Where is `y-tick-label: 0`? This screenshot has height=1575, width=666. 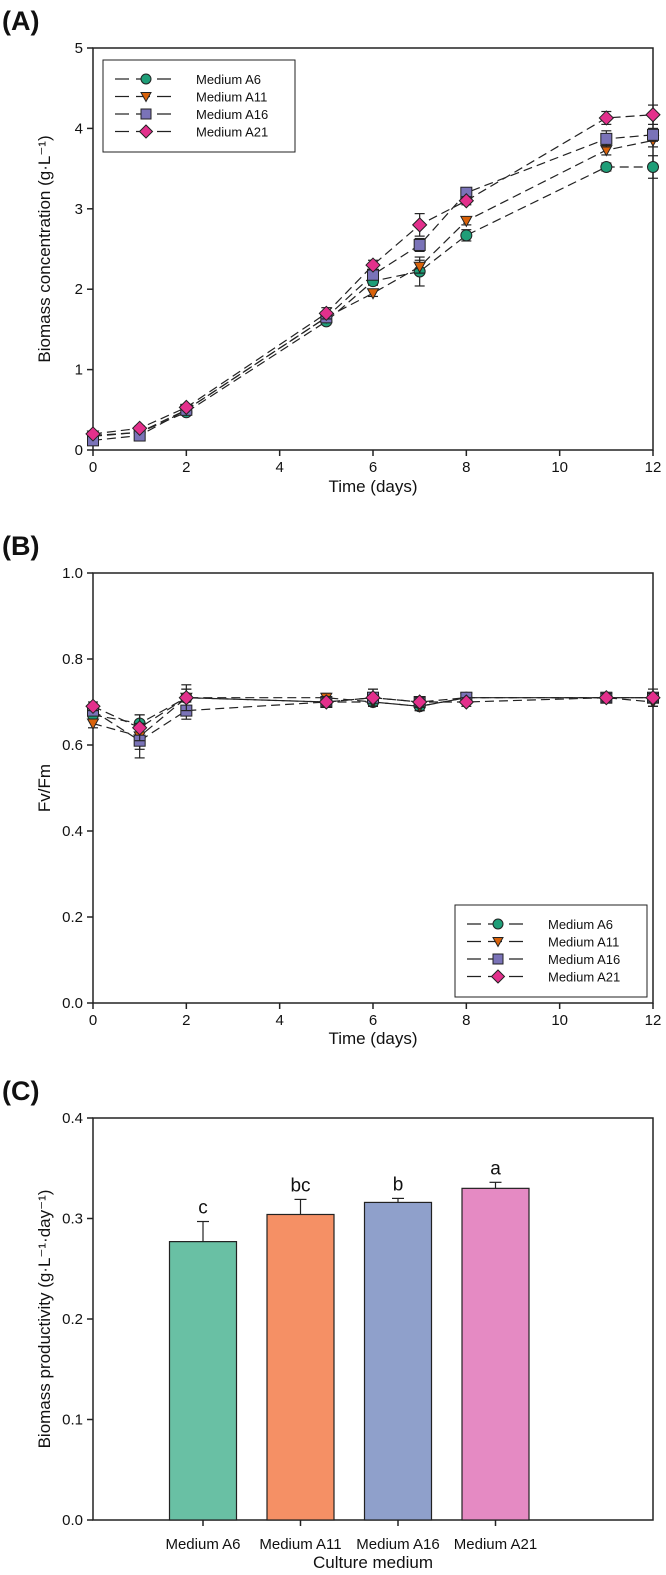 y-tick-label: 0 is located at coordinates (79, 450).